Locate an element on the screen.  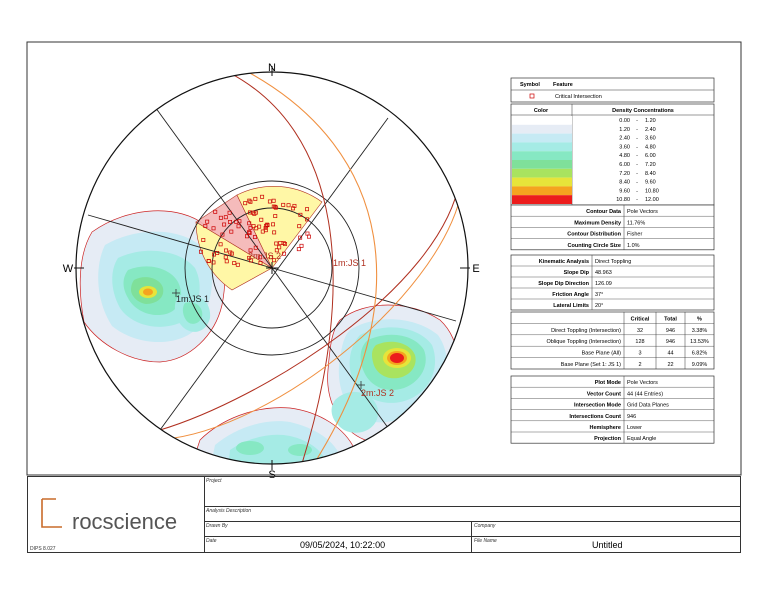
date-cell: Date 09/05/2024, 10:22:00 is located at coordinates (338, 544).